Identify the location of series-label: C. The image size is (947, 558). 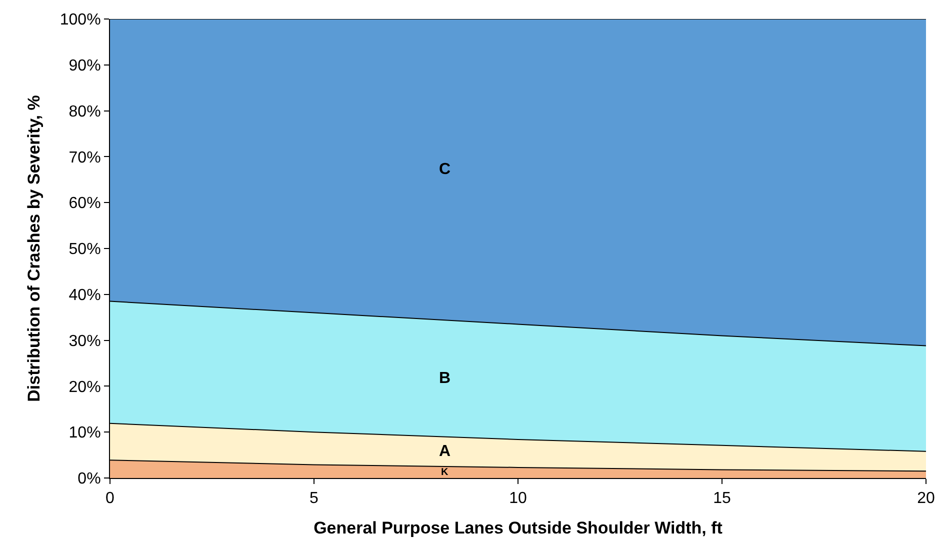
(445, 169).